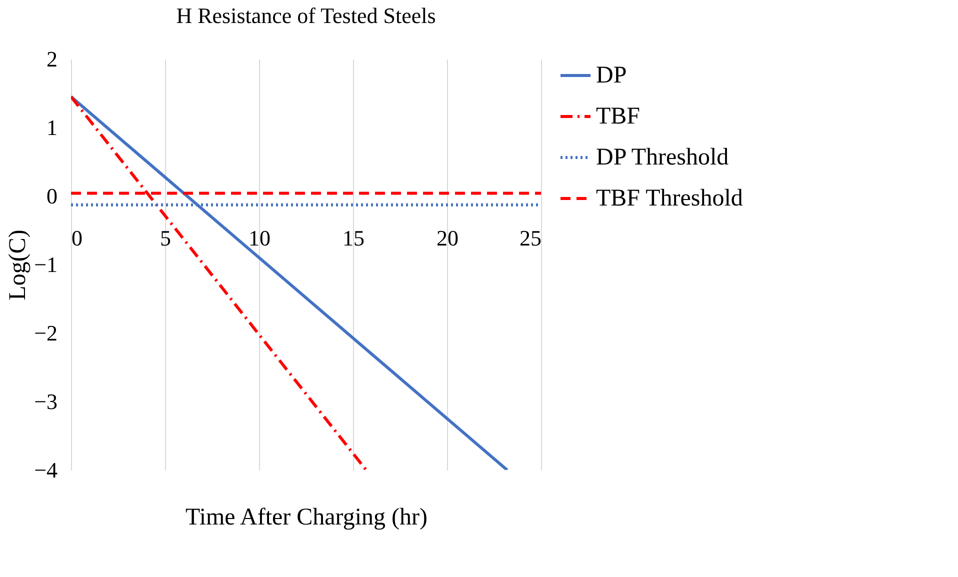 This screenshot has height=577, width=958. Describe the element at coordinates (447, 238) in the screenshot. I see `x-tick-label: 20` at that location.